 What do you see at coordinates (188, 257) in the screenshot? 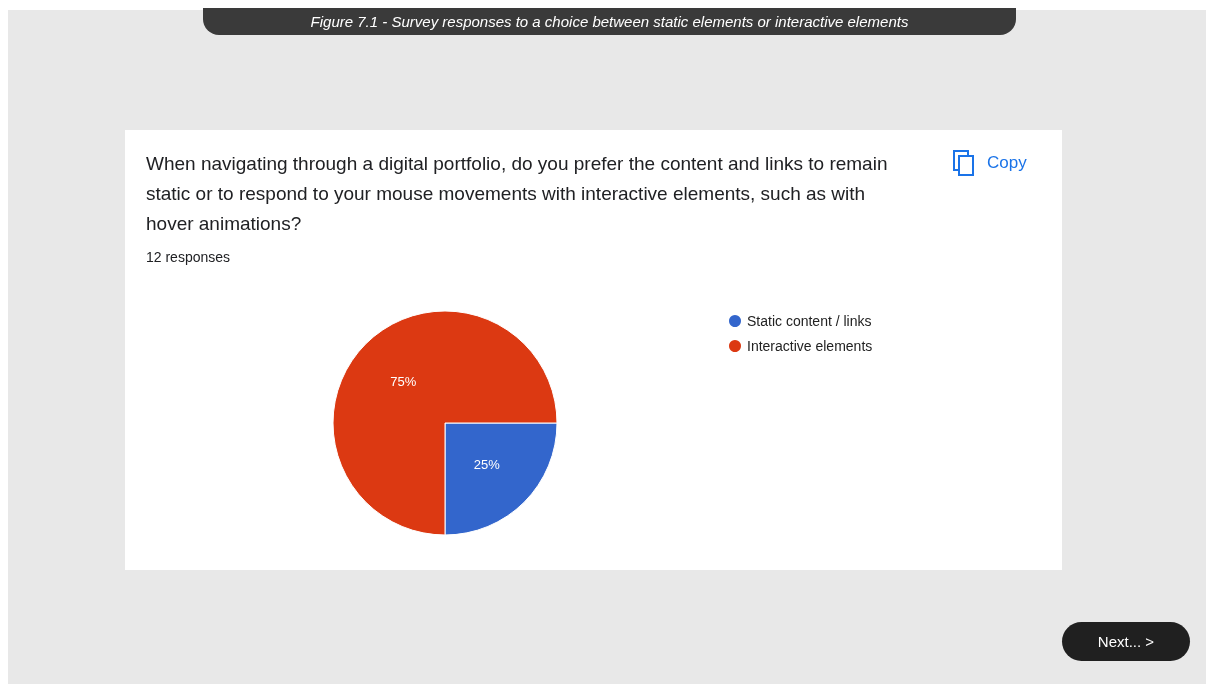
I see `text: 12 responses` at bounding box center [188, 257].